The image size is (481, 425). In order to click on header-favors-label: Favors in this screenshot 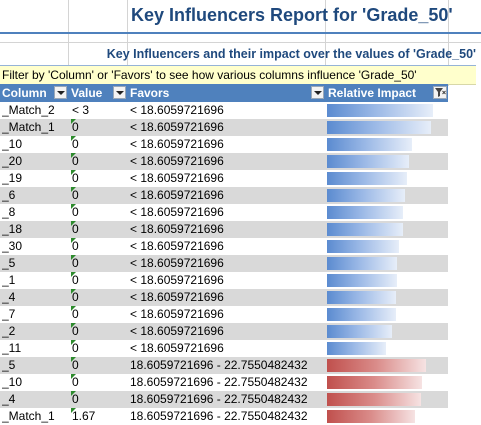, I will do `click(148, 93)`.